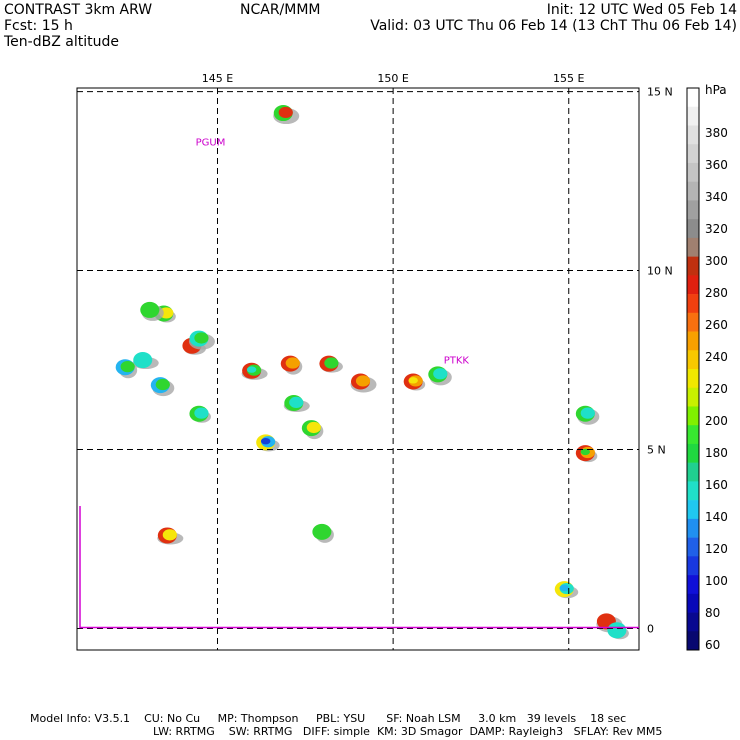  Describe the element at coordinates (716, 229) in the screenshot. I see `colorbar-label: 320` at that location.